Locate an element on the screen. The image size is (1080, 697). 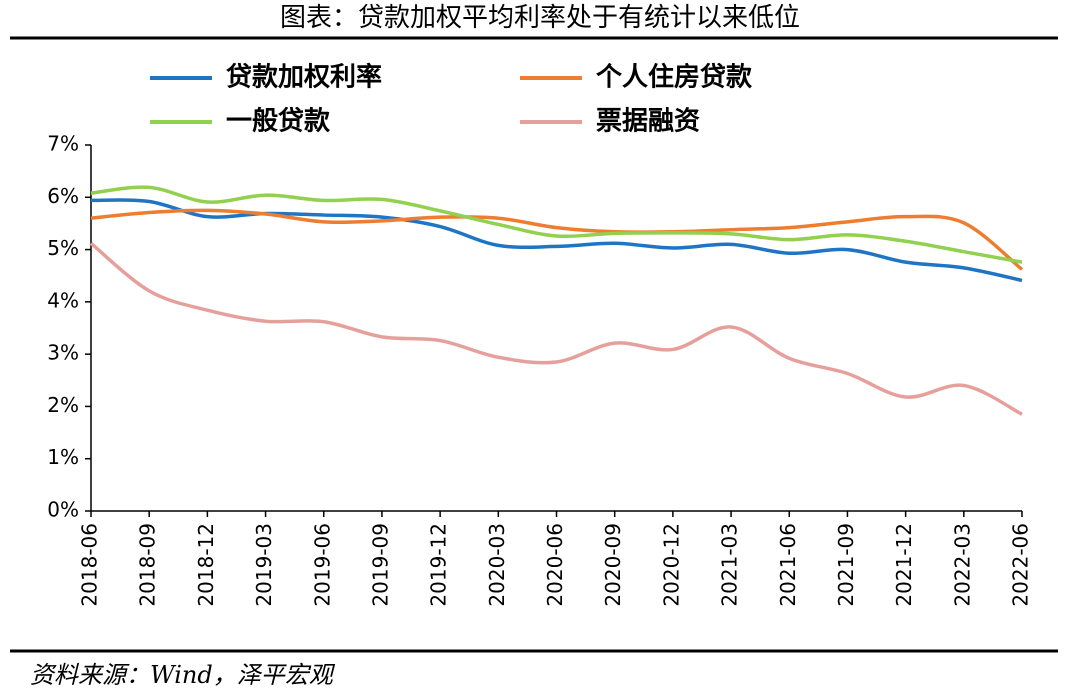
legend-label: 票据融资 is located at coordinates (648, 122).